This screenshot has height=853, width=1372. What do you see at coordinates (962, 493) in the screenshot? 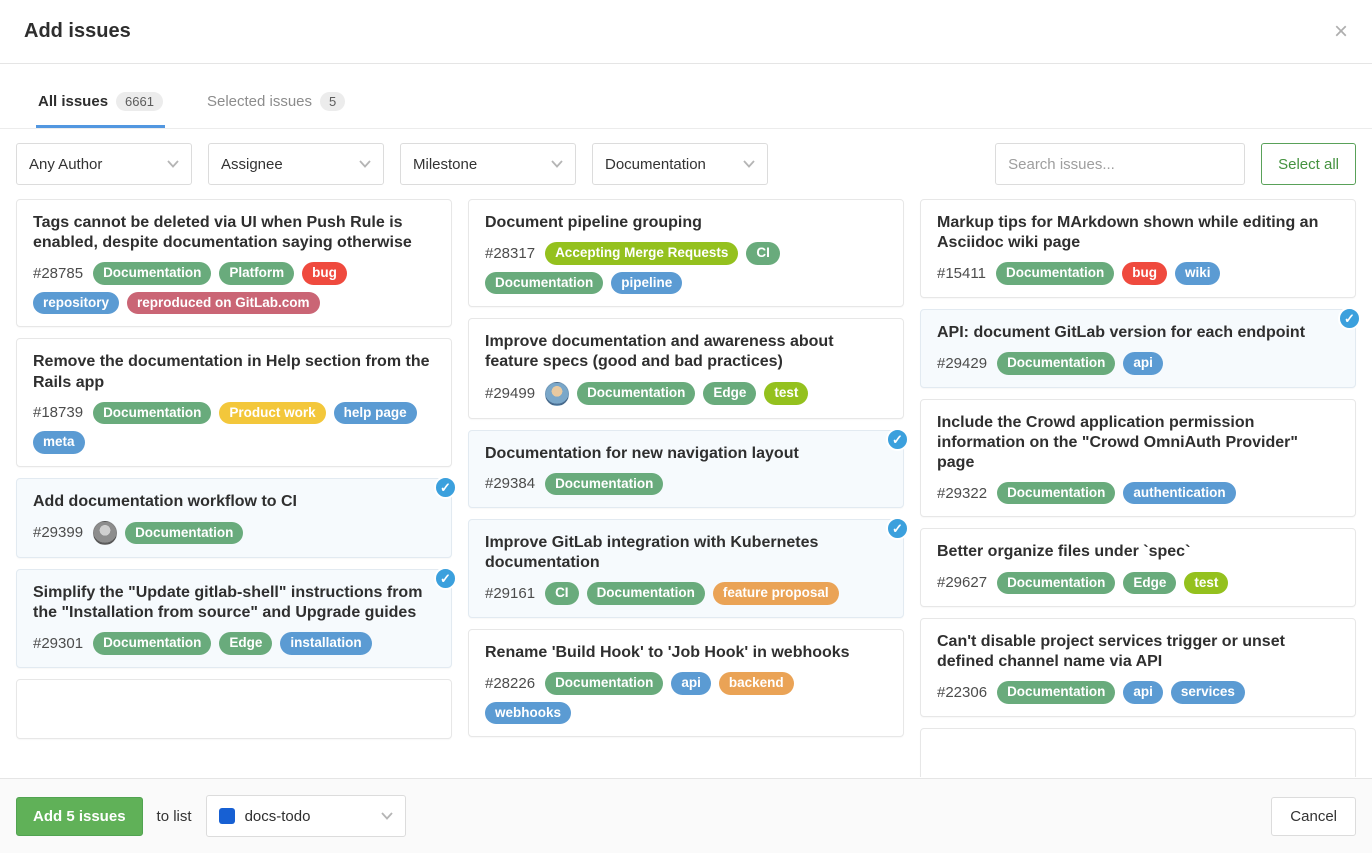
I see `issue-id: #29322` at bounding box center [962, 493].